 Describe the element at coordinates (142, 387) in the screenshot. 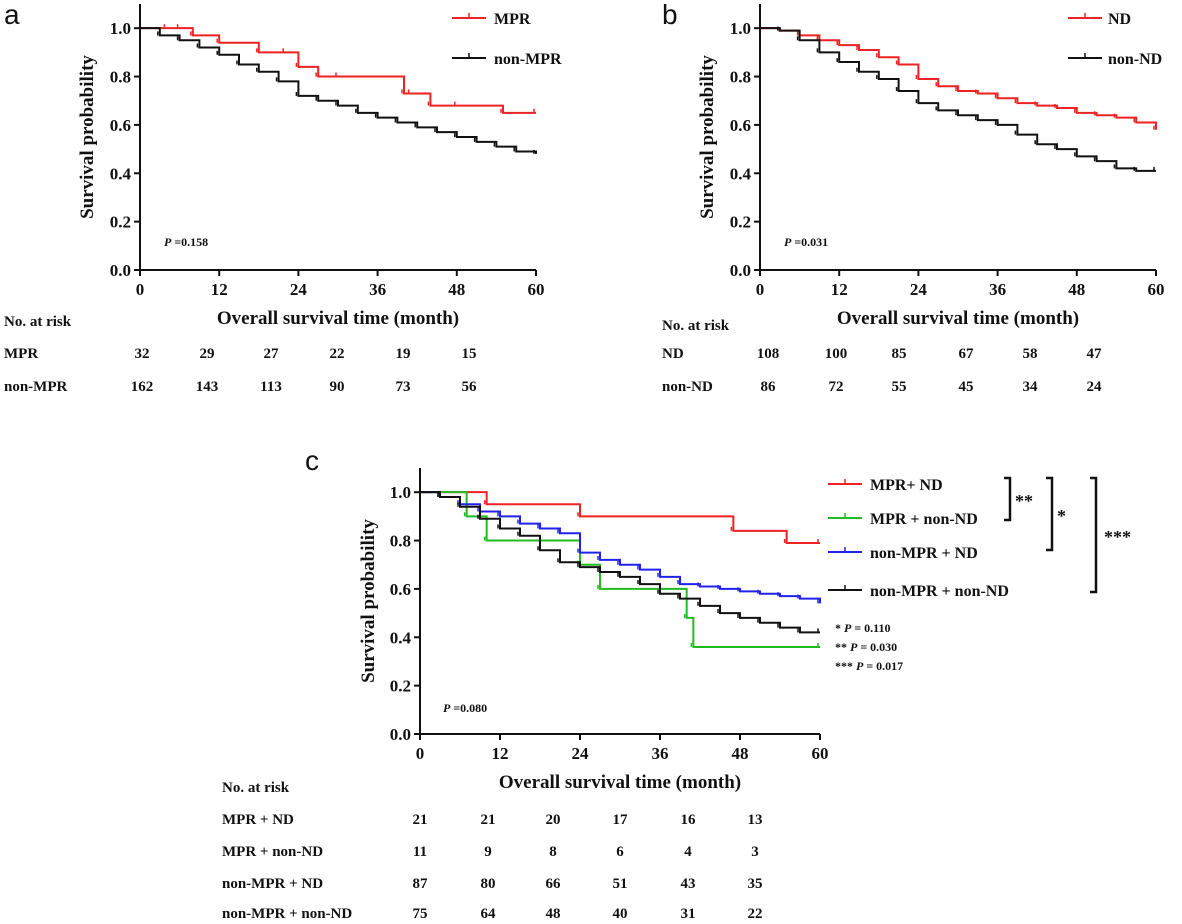

I see `risk-cell: 162` at that location.